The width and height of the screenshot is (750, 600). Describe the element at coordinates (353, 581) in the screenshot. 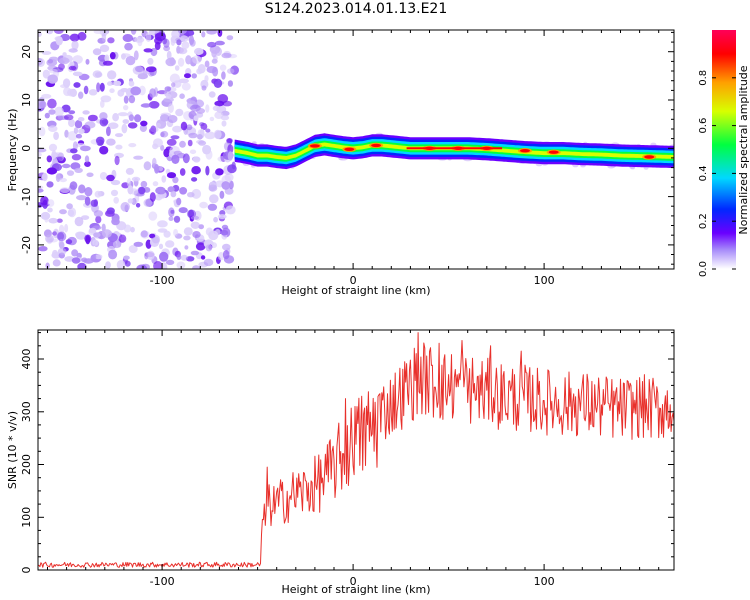

I see `x-tick-label: 0` at that location.